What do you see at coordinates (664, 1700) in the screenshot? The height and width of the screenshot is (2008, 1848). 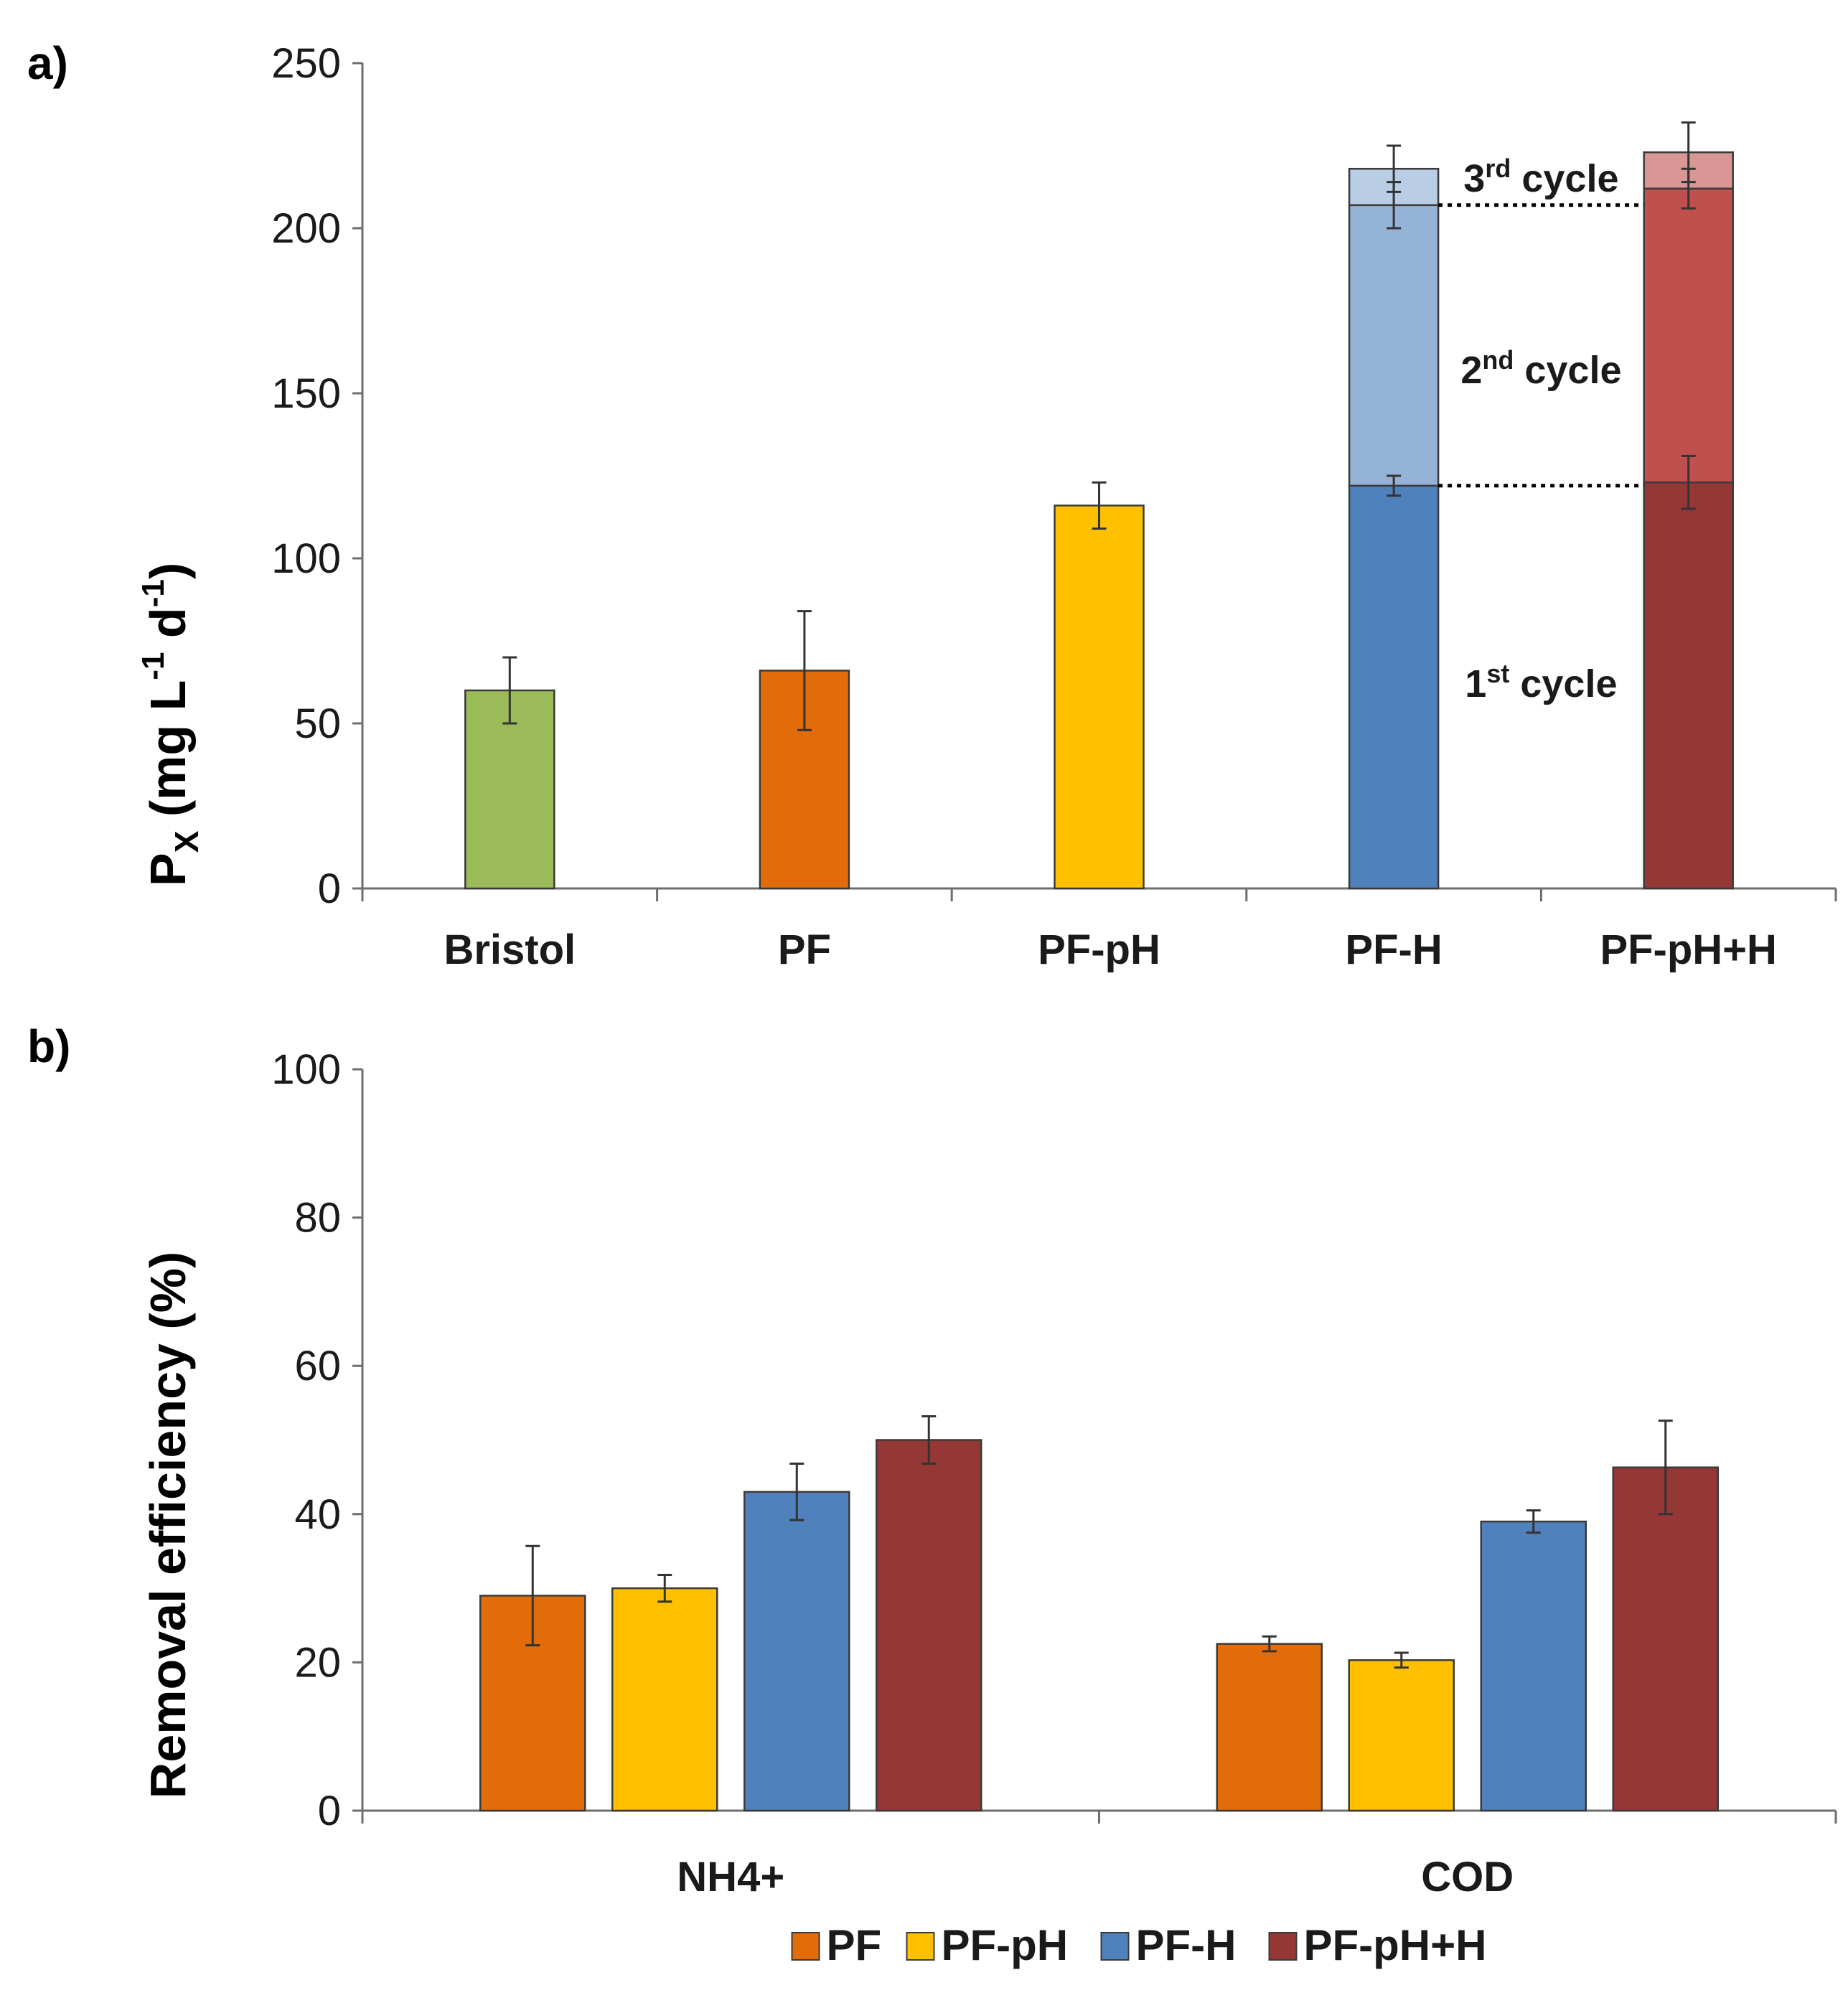 I see `bar-pf-ph-nh4` at bounding box center [664, 1700].